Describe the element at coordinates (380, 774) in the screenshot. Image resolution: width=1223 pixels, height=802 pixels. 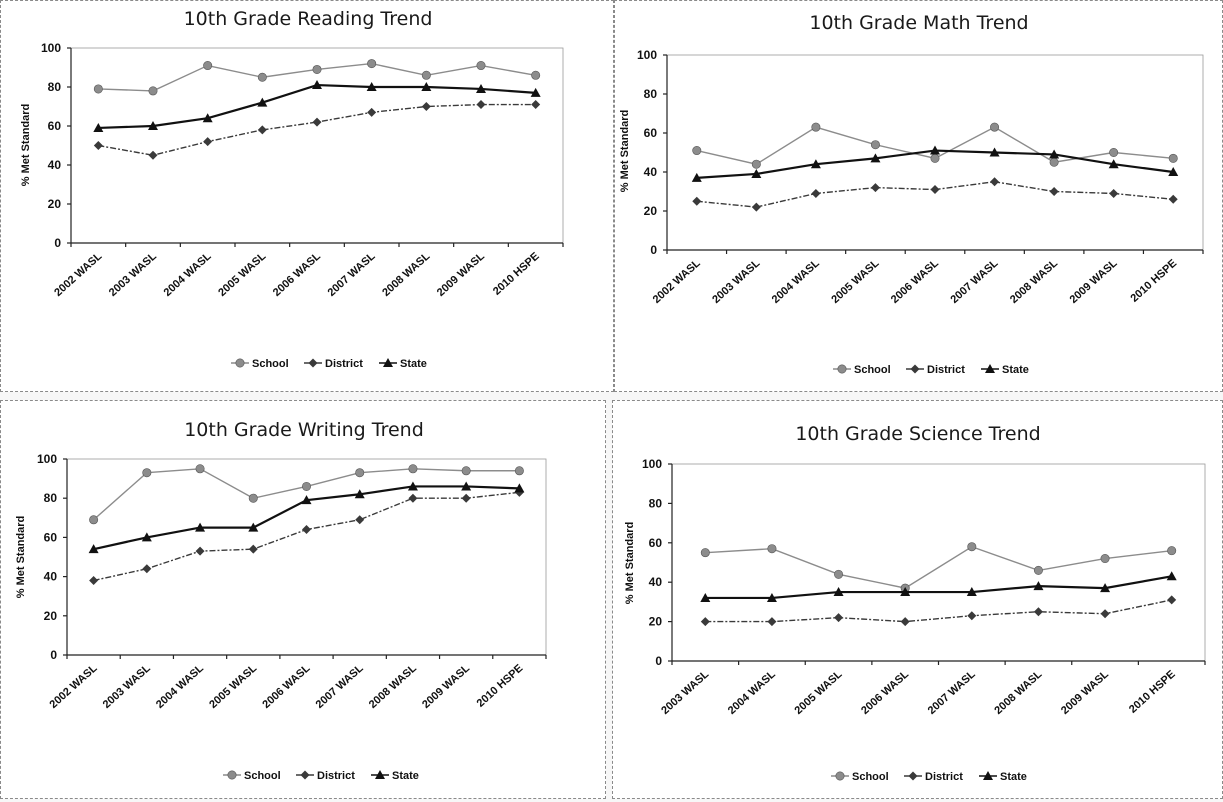
I see `legend-marker-state` at that location.